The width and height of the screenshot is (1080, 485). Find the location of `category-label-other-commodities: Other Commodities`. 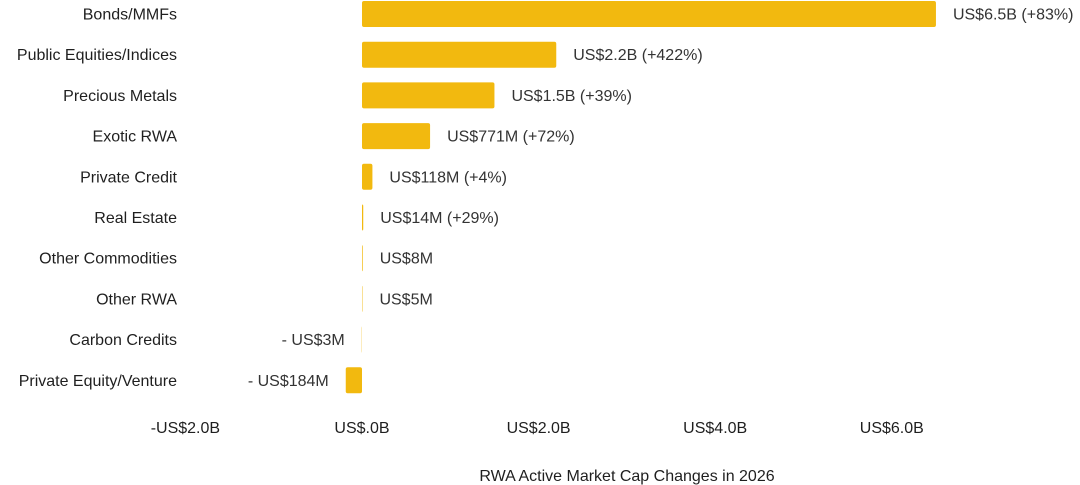

category-label-other-commodities: Other Commodities is located at coordinates (108, 259).